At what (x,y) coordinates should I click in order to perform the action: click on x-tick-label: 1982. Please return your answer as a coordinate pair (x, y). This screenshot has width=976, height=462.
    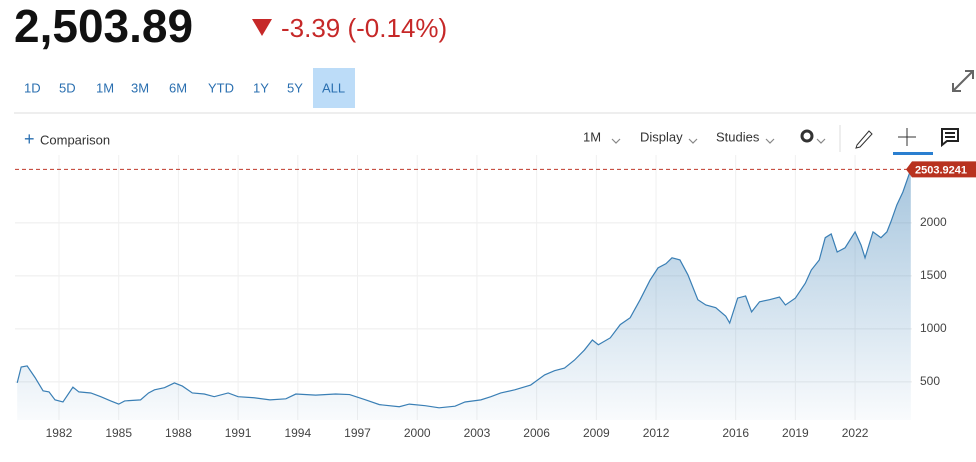
    Looking at the image, I should click on (59, 433).